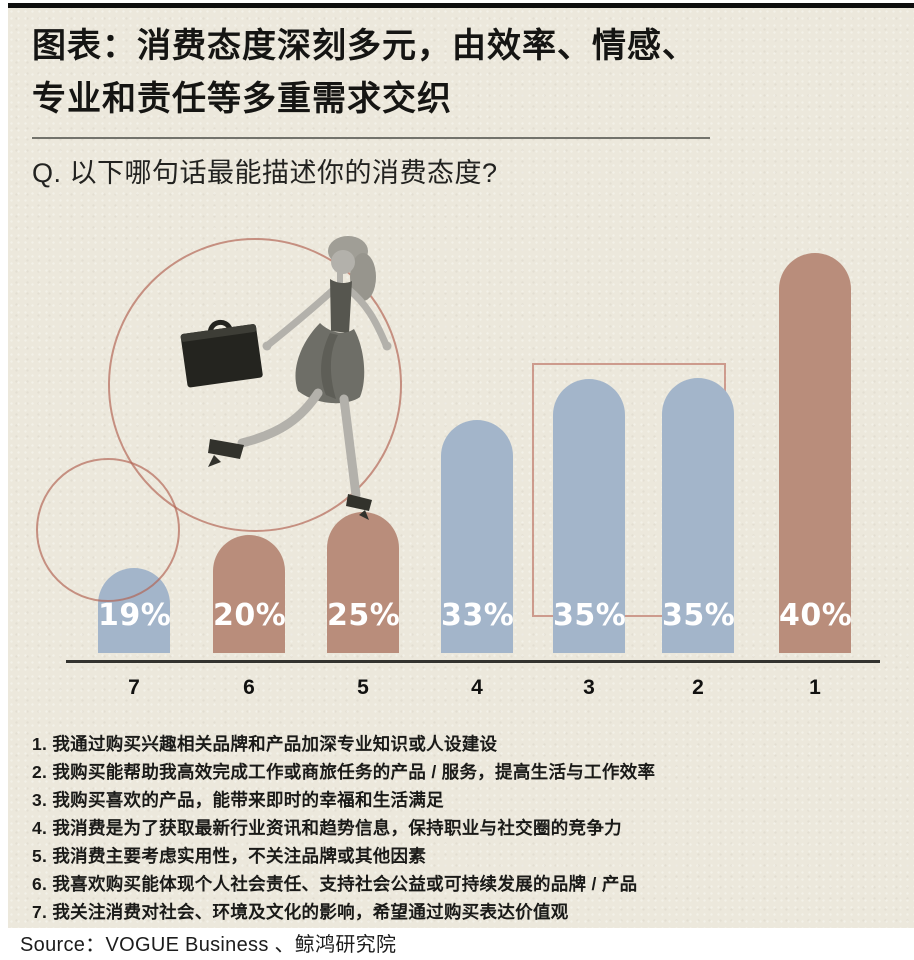 Image resolution: width=914 pixels, height=960 pixels. What do you see at coordinates (816, 453) in the screenshot?
I see `bar-option-1: 40%` at bounding box center [816, 453].